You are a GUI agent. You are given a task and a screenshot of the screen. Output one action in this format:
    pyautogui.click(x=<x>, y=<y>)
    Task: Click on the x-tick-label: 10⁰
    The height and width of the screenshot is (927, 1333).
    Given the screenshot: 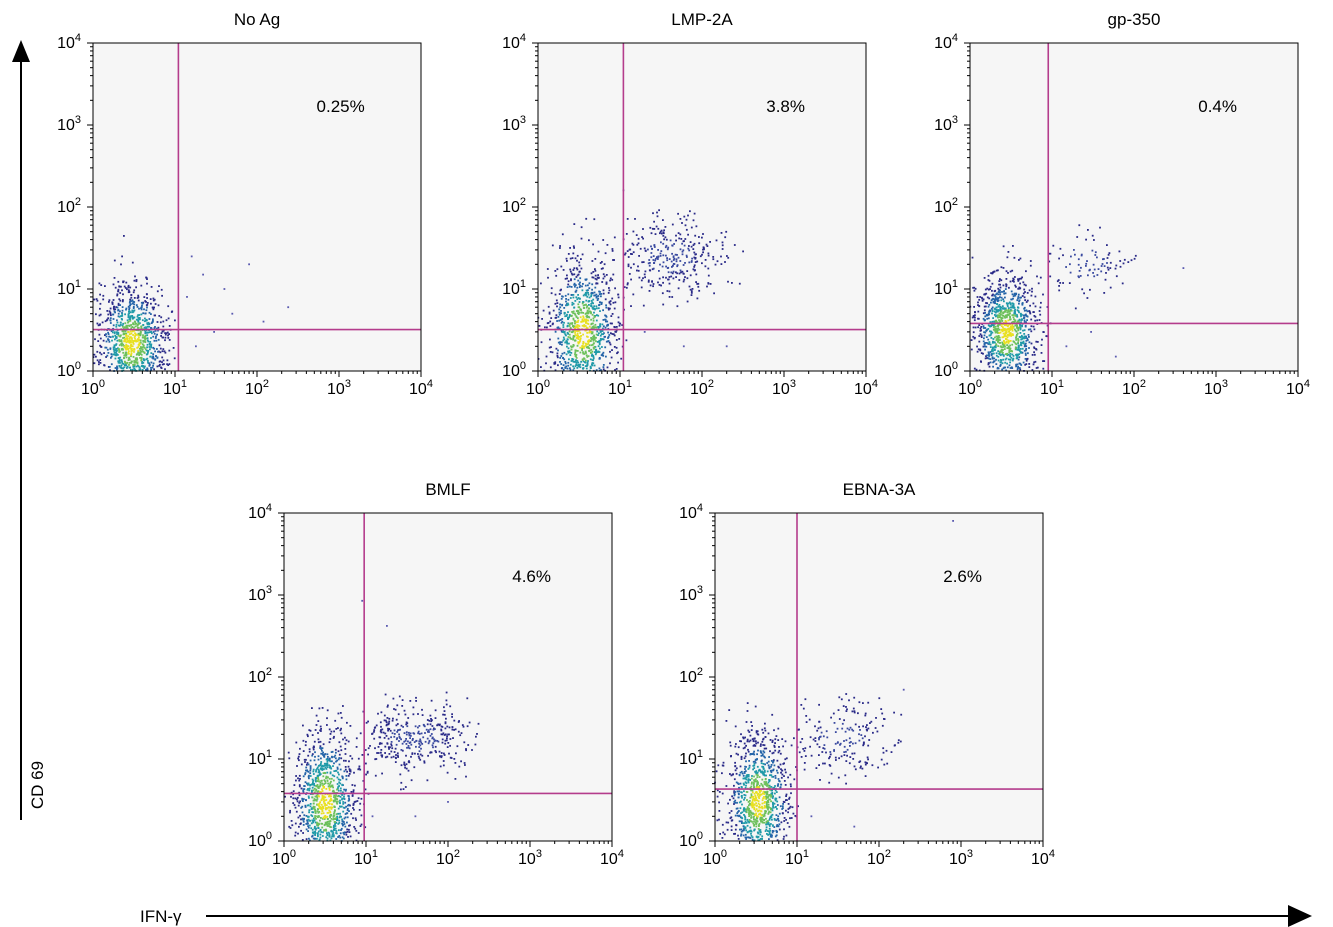 What is the action you would take?
    pyautogui.click(x=93, y=388)
    